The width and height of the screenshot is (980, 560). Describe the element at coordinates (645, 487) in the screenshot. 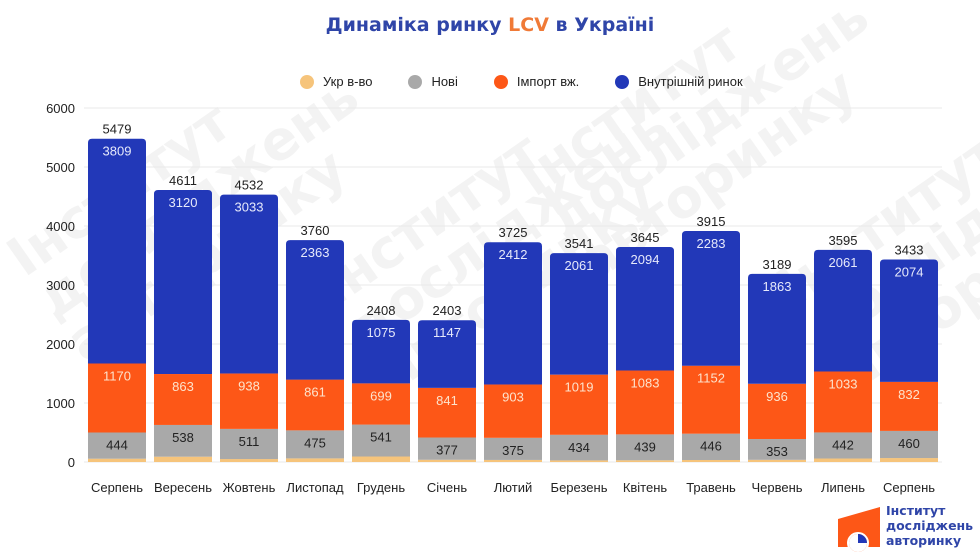

I see `x-tick-label: Квітень` at that location.